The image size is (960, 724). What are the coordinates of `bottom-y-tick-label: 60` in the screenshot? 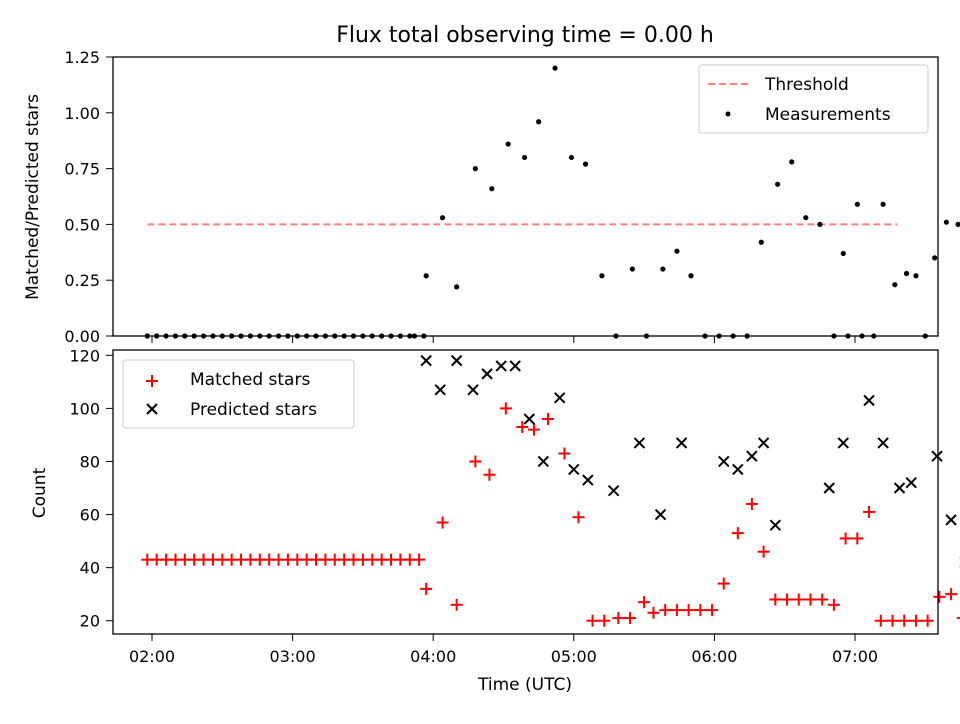 It's located at (90, 515).